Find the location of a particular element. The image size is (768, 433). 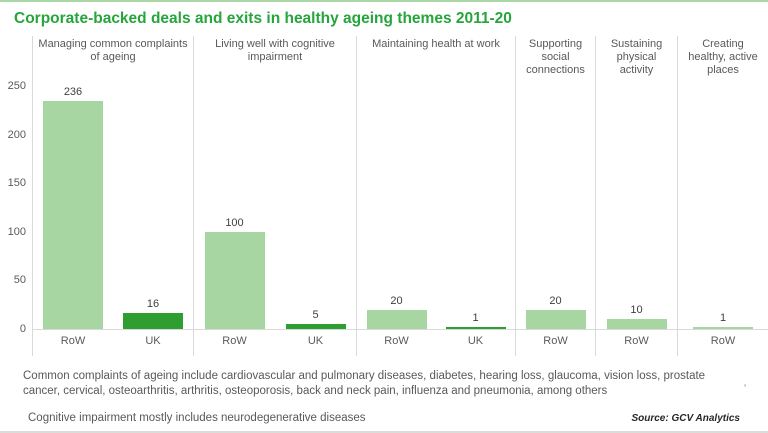

bar-slot: 236 is located at coordinates (73, 207).